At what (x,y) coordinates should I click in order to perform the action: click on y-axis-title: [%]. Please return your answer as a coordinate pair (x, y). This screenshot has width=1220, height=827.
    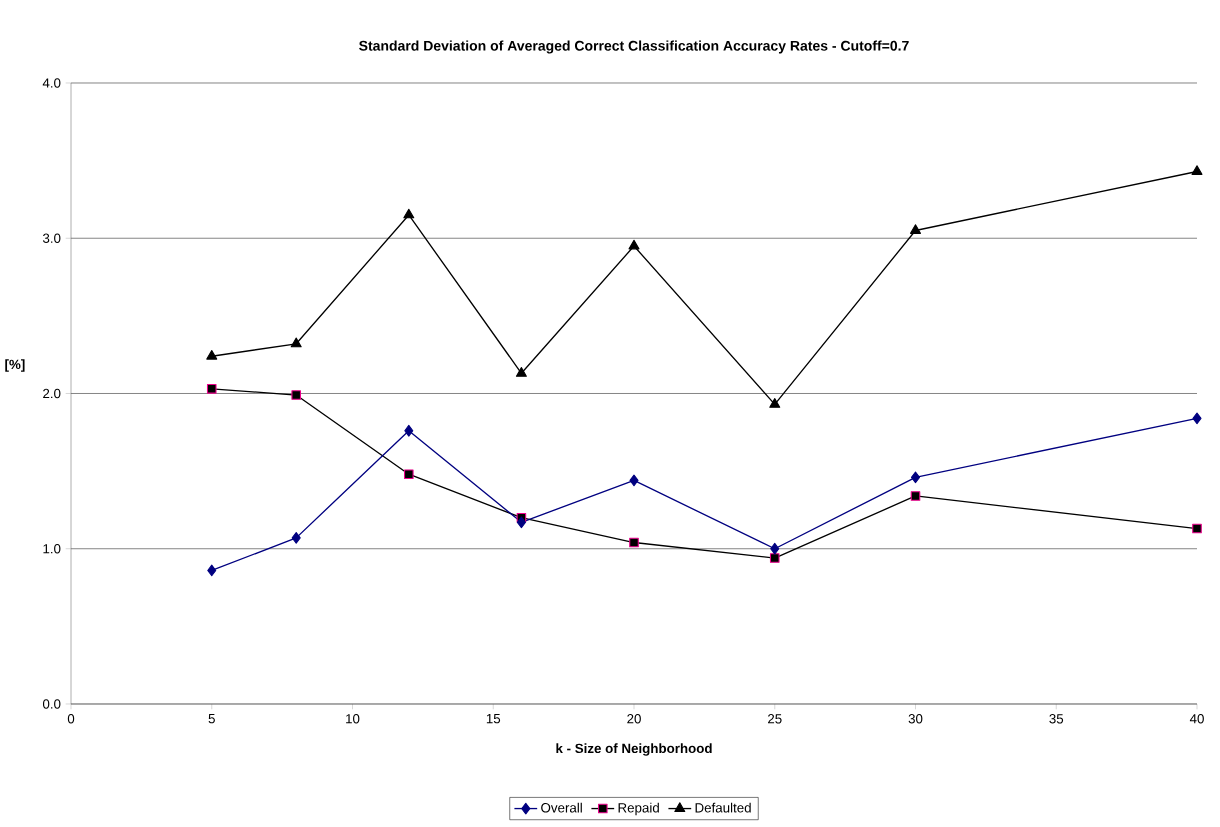
    Looking at the image, I should click on (15, 365).